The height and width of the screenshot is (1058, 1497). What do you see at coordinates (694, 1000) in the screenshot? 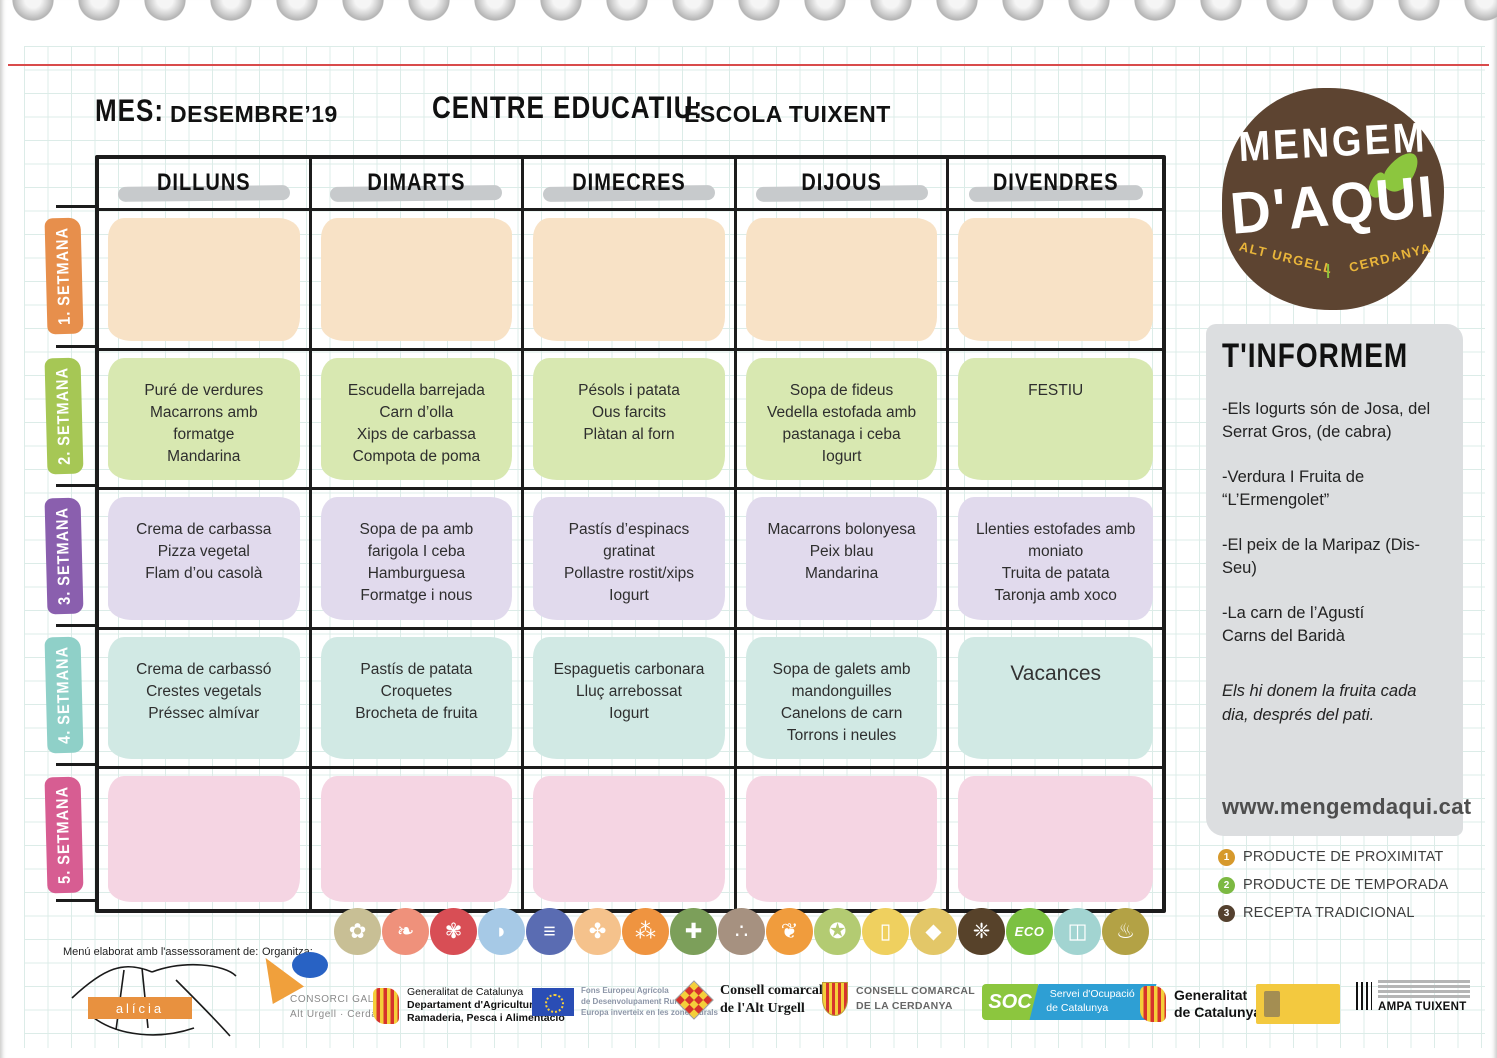
I see `alt-urgell-shield-icon` at bounding box center [694, 1000].